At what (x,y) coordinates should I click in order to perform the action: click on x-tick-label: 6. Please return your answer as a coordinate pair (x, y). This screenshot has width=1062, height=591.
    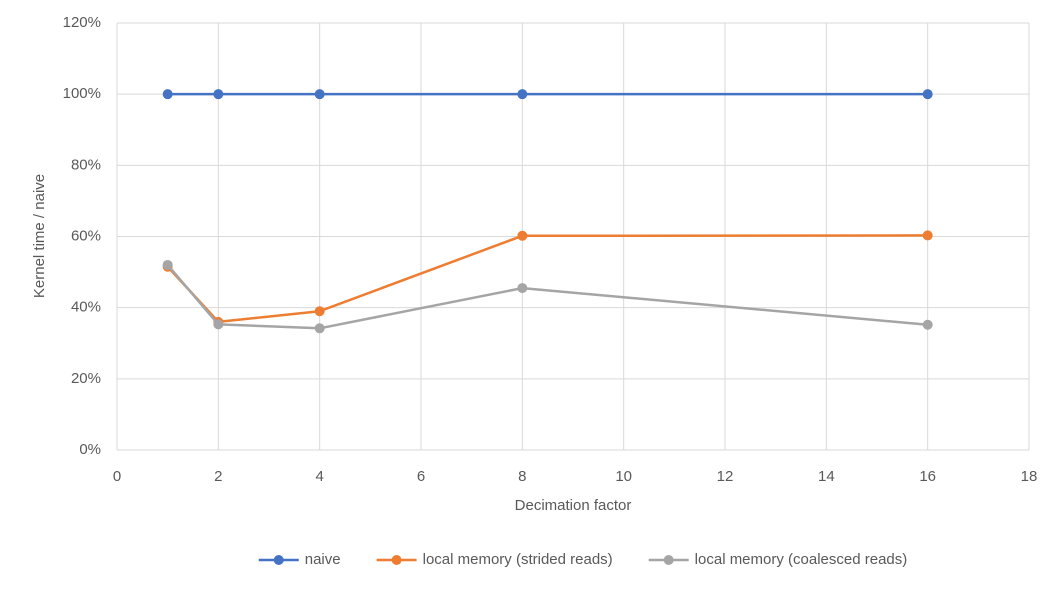
    Looking at the image, I should click on (421, 476).